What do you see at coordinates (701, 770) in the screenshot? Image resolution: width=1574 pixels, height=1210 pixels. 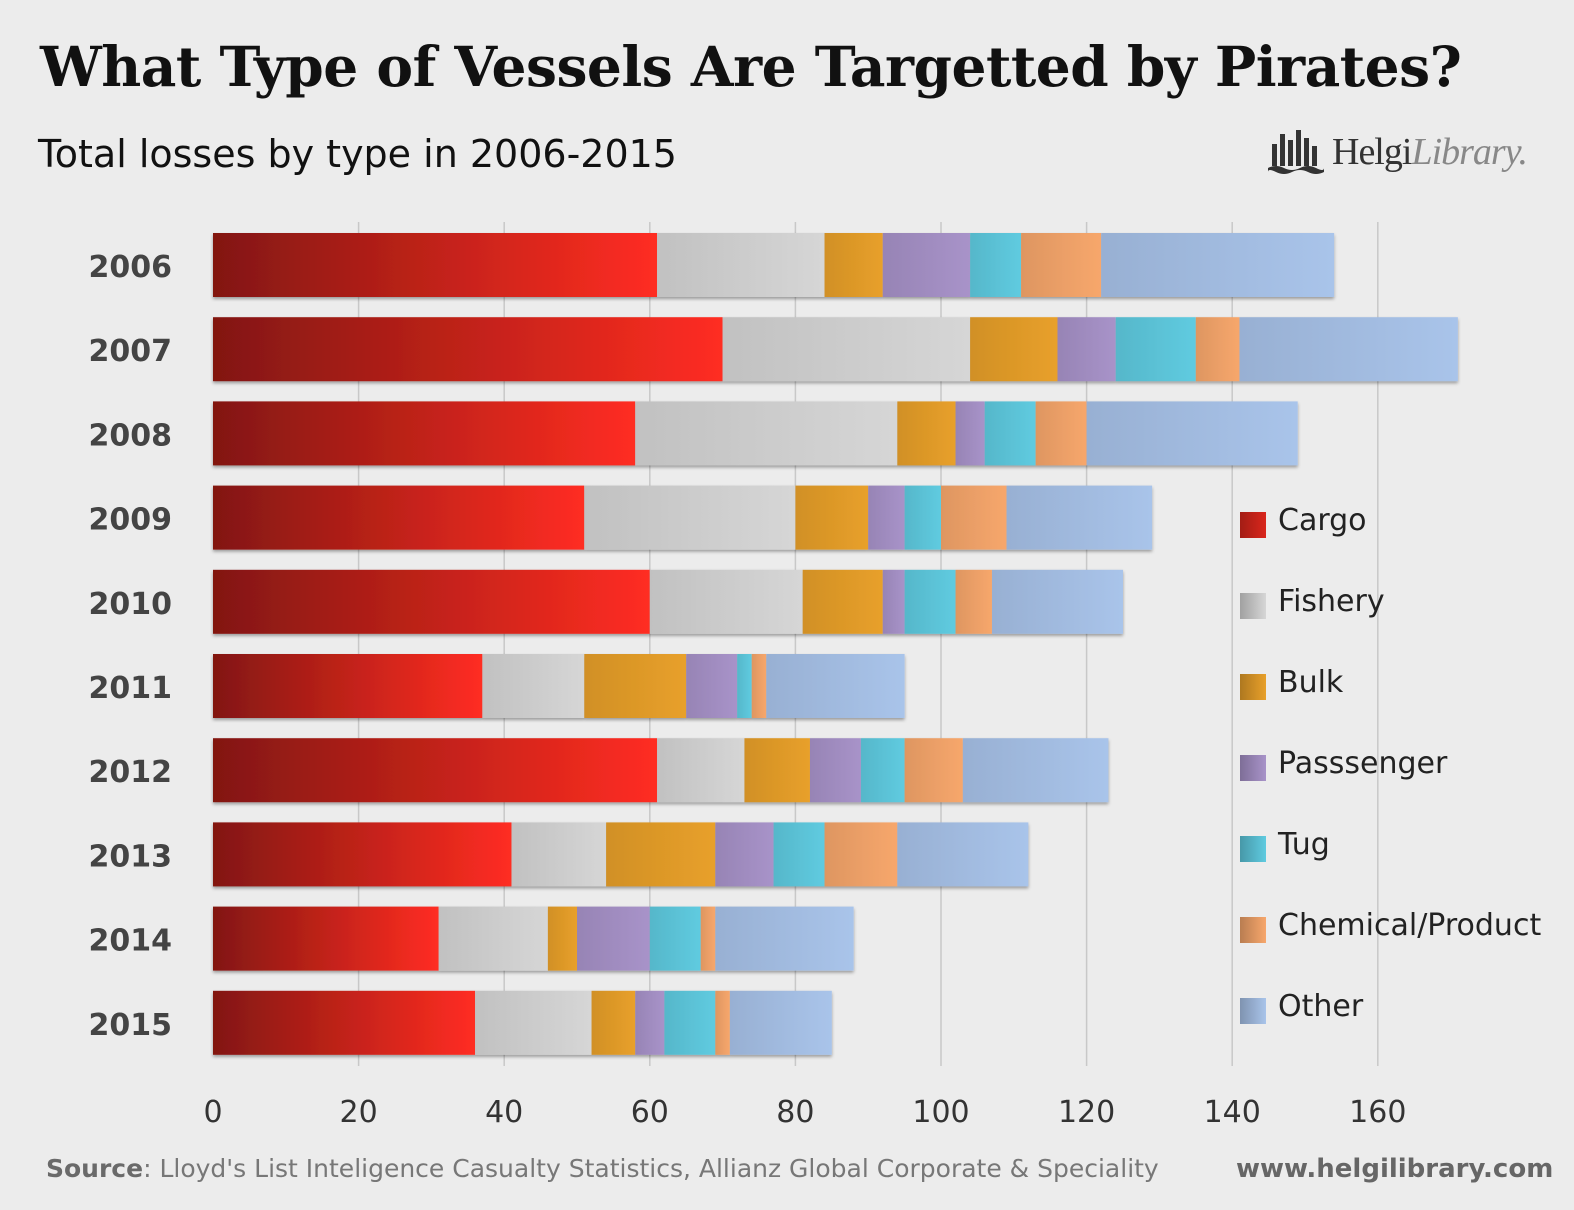 I see `bar-segment-fishery-2012` at bounding box center [701, 770].